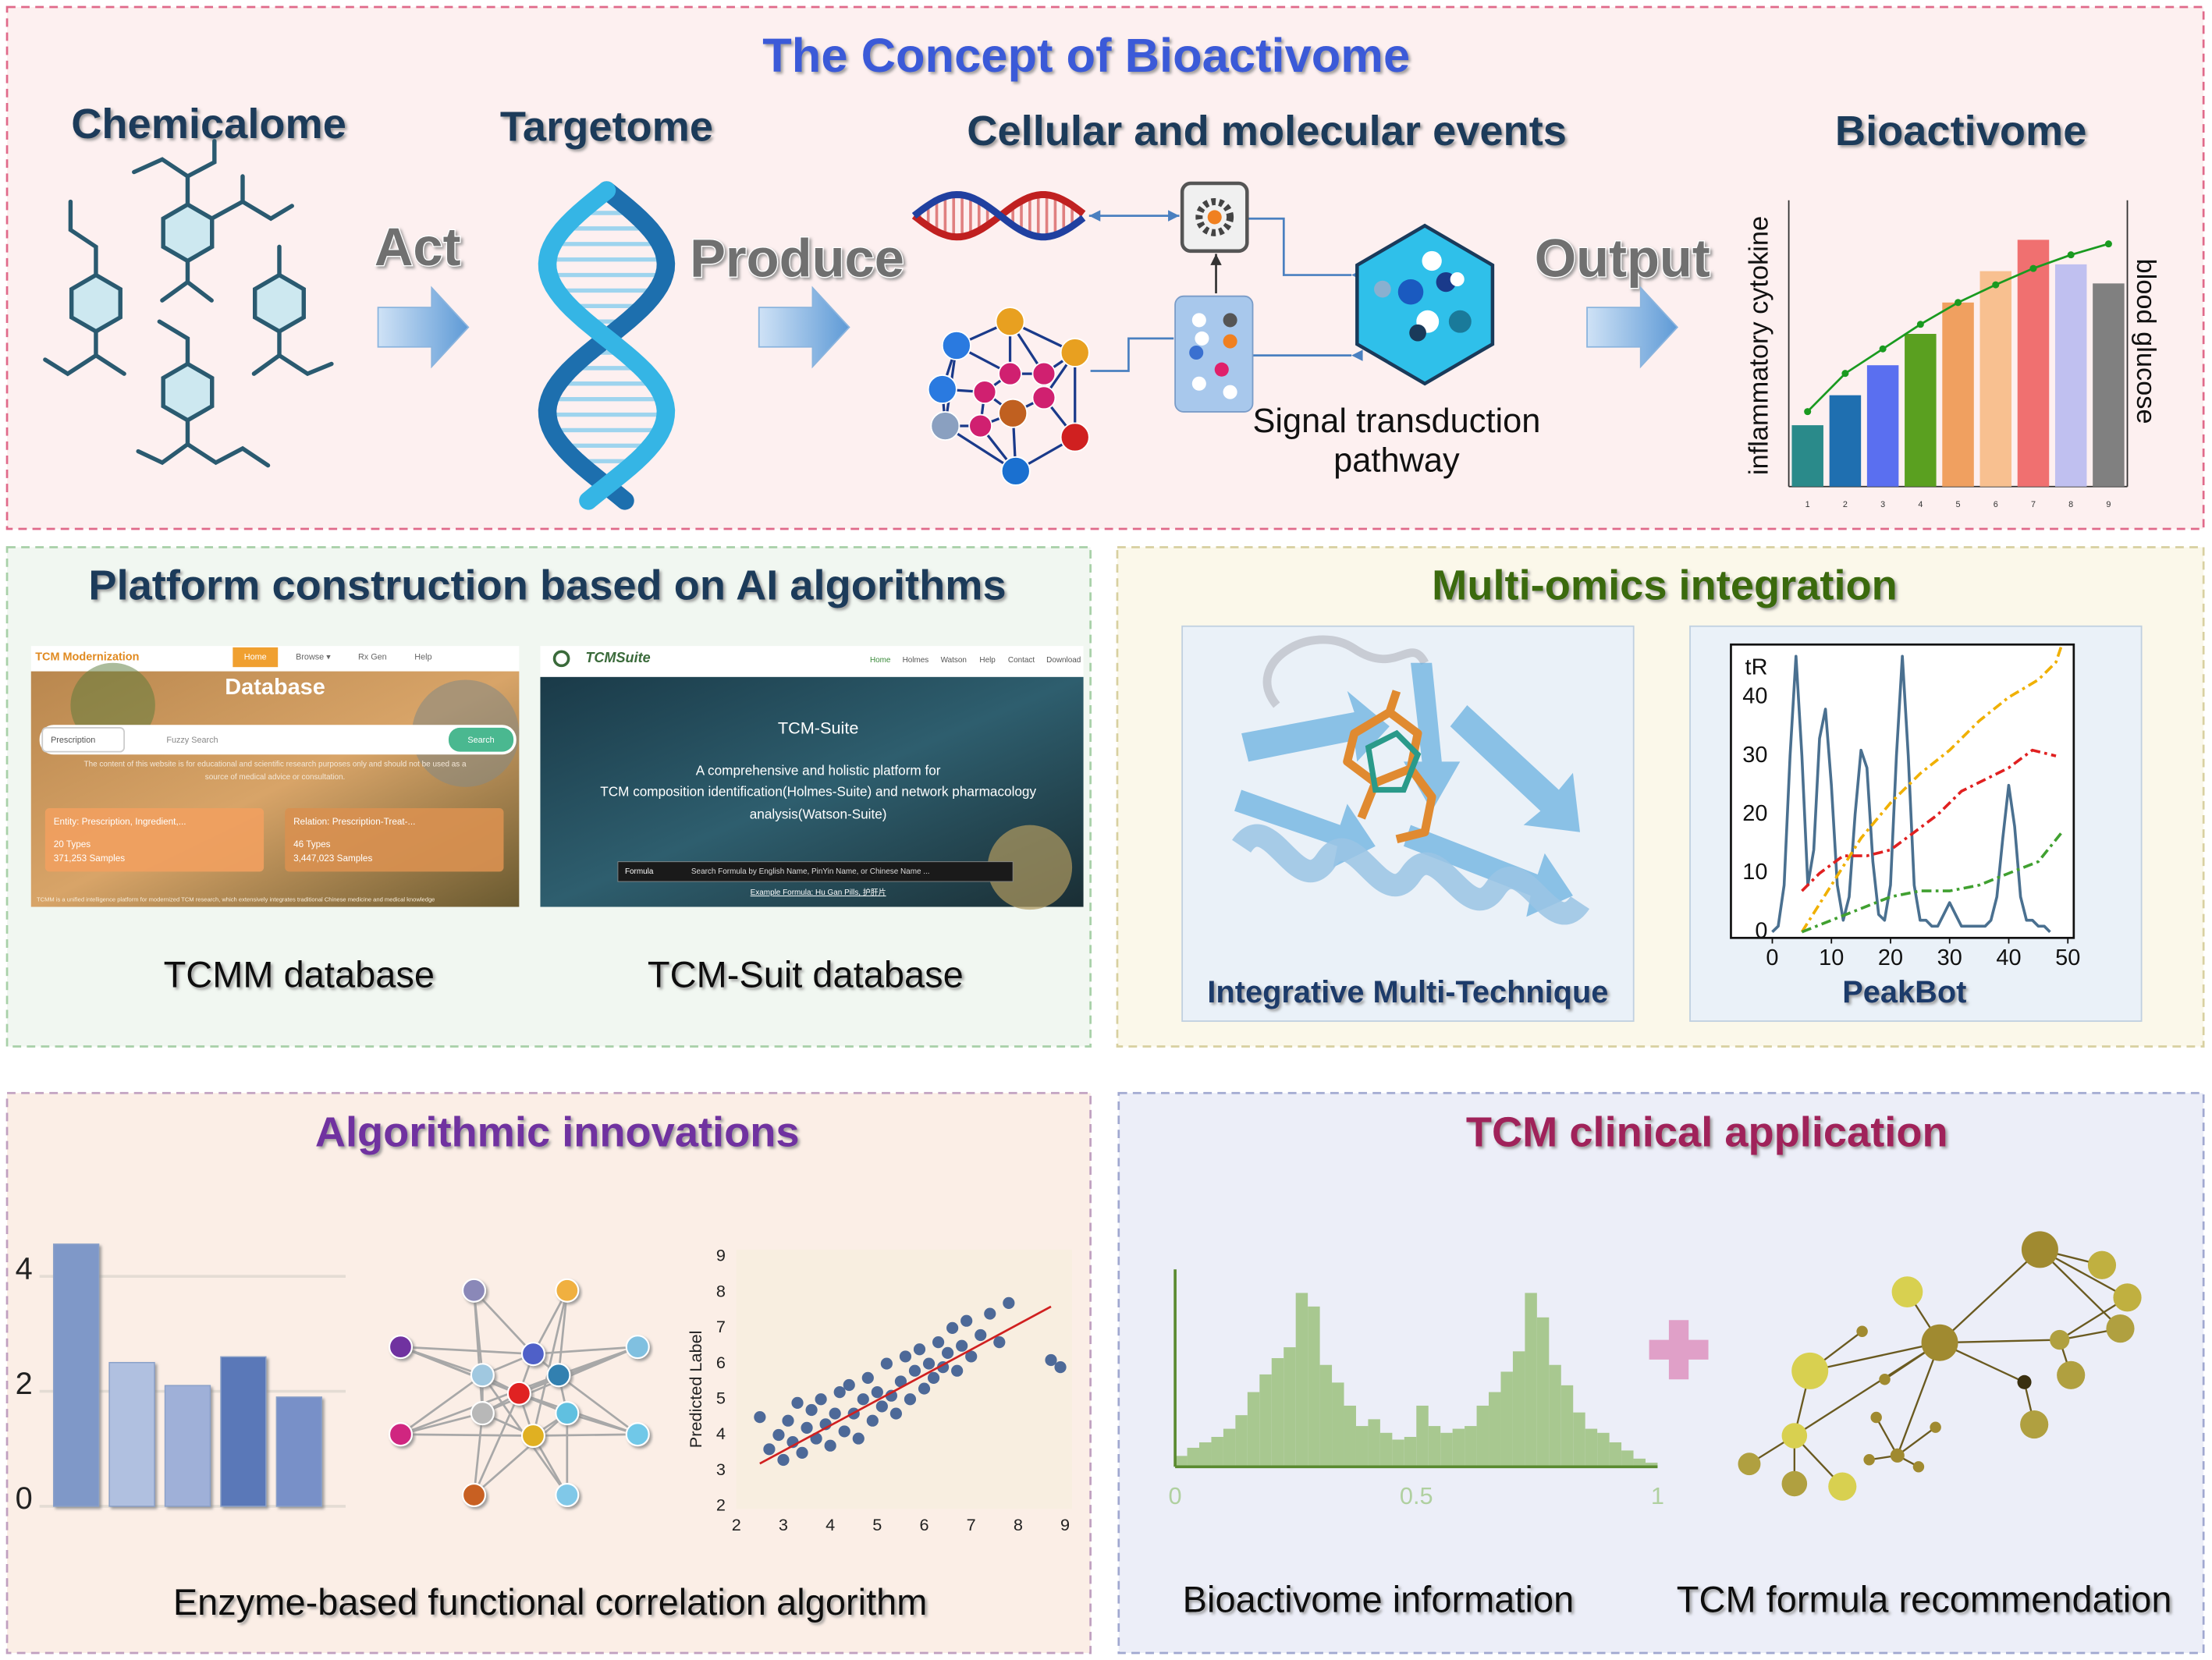 The height and width of the screenshot is (1660, 2212). Describe the element at coordinates (24, 1498) in the screenshot. I see `y-tick-label: 0` at that location.